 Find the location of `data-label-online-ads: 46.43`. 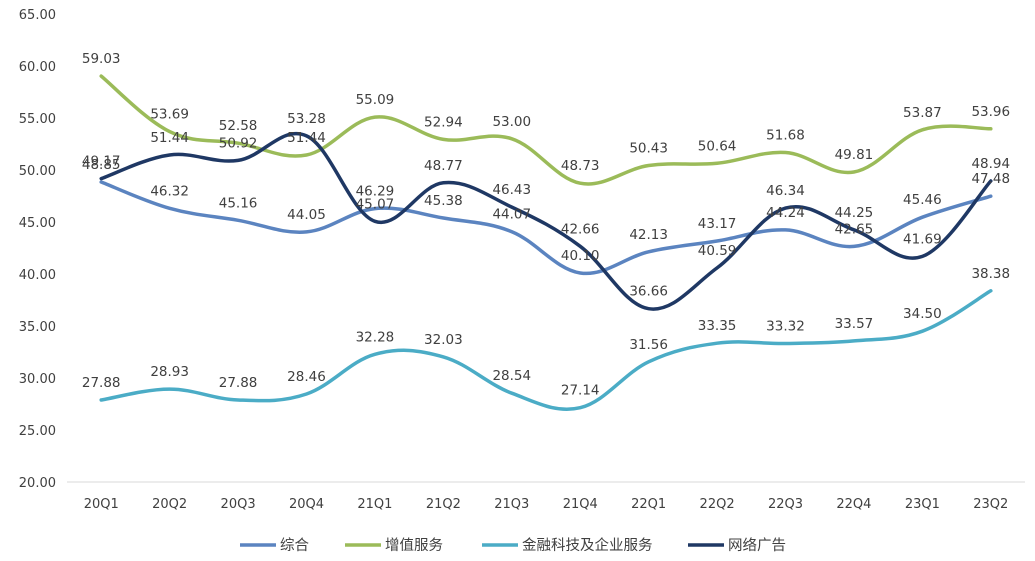

data-label-online-ads: 46.43 is located at coordinates (511, 190).